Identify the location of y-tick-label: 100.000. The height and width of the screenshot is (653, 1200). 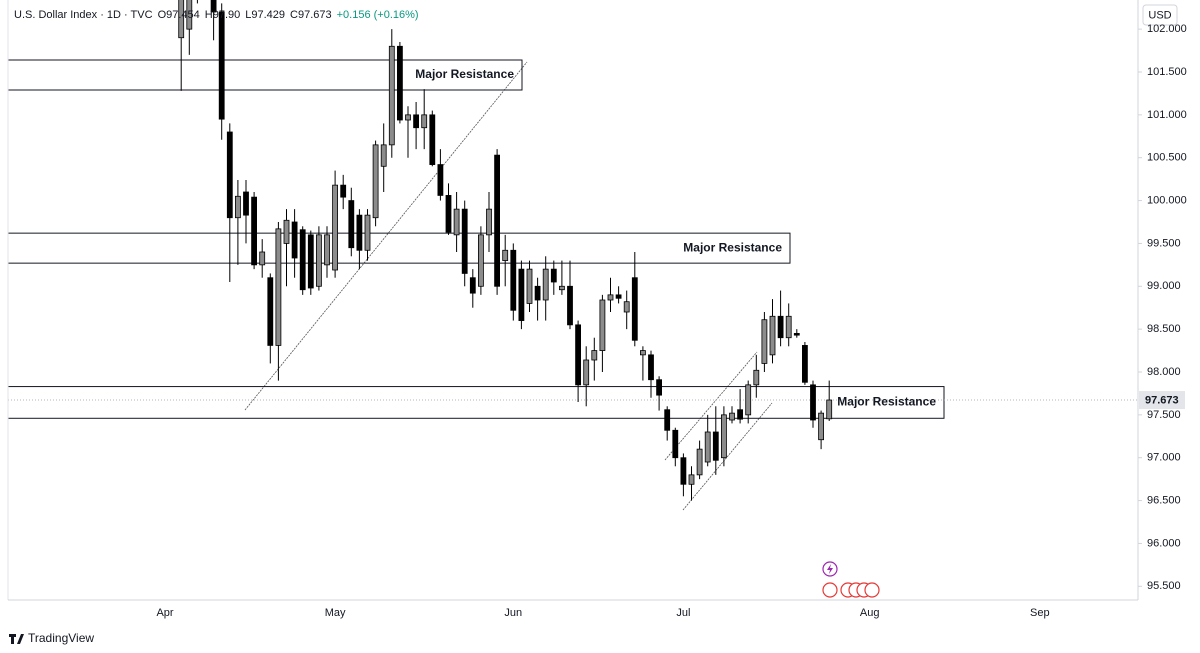
(1167, 200).